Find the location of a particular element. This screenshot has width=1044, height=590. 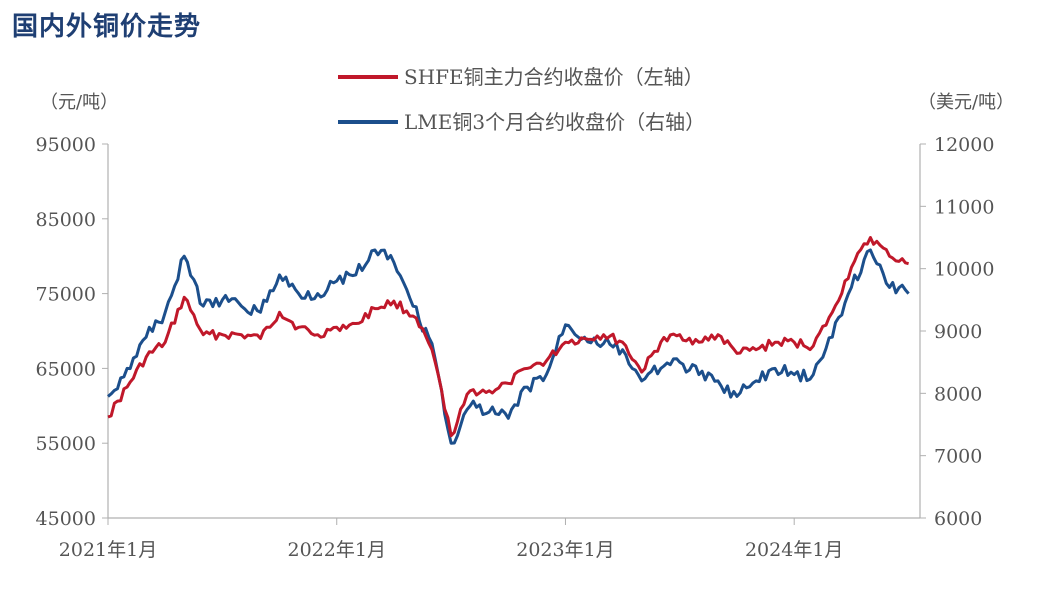

left-axis-unit: （元/吨） is located at coordinates (79, 102).